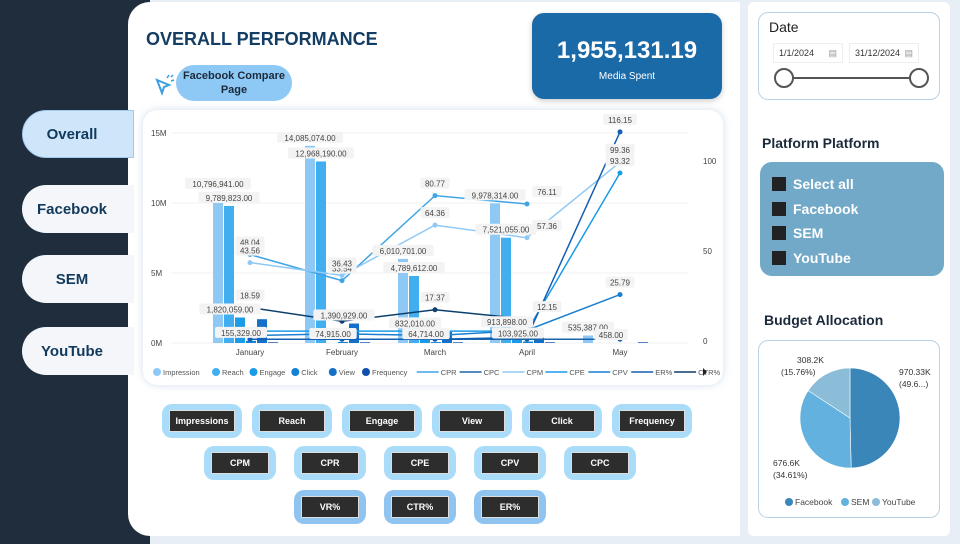 Image resolution: width=960 pixels, height=544 pixels. What do you see at coordinates (798, 372) in the screenshot?
I see `pie-label-percent: (15.76%)` at bounding box center [798, 372].